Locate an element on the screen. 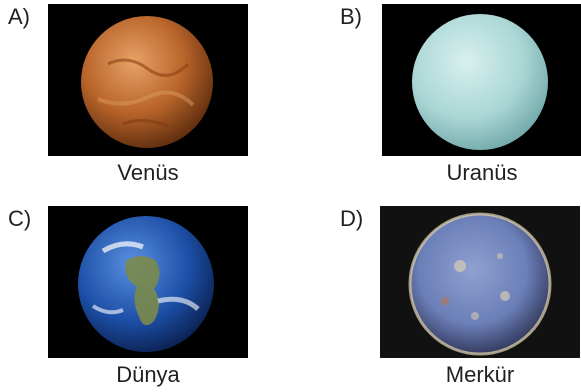 The image size is (581, 392). option-b-letter: B) is located at coordinates (351, 16).